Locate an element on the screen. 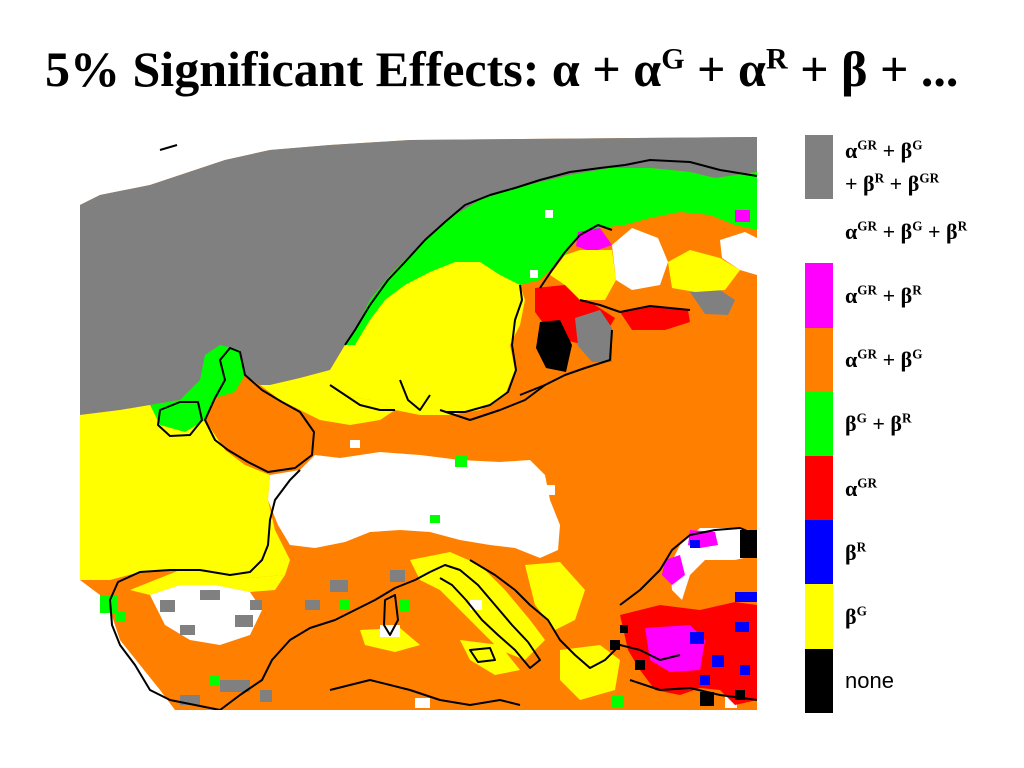 Image resolution: width=1024 pixels, height=768 pixels. legend-label-line: βR is located at coordinates (855, 552).